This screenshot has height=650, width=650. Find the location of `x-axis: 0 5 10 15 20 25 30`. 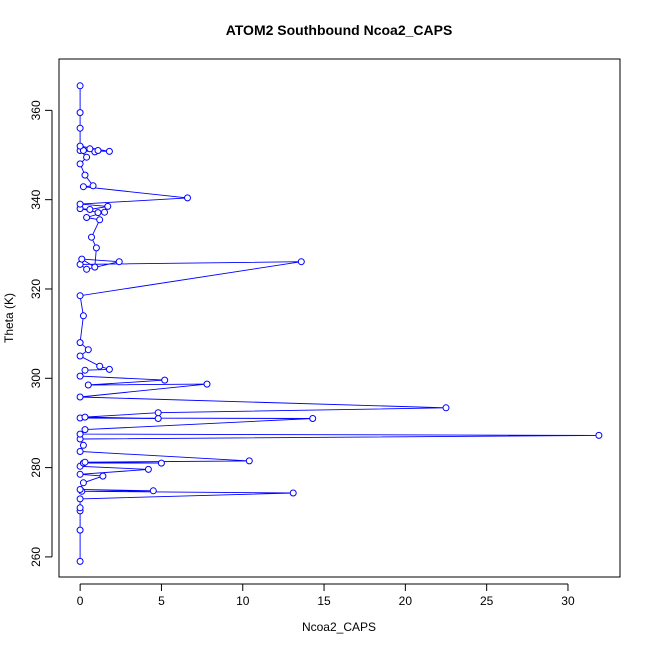

x-axis: 0 5 10 15 20 25 30 is located at coordinates (326, 595).